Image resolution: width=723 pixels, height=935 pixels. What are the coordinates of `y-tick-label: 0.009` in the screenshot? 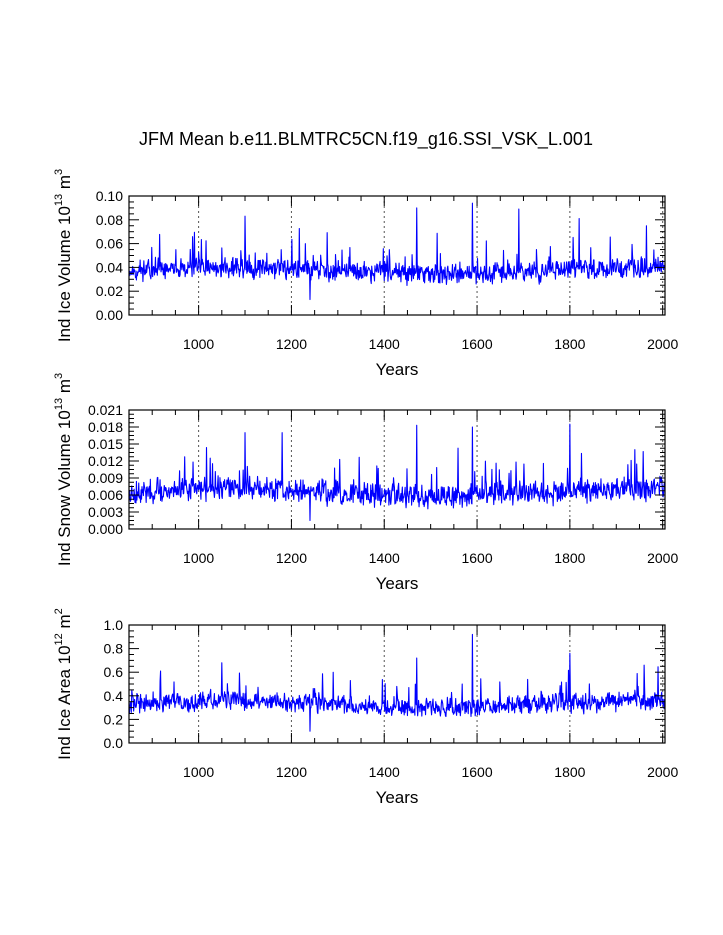 It's located at (105, 478).